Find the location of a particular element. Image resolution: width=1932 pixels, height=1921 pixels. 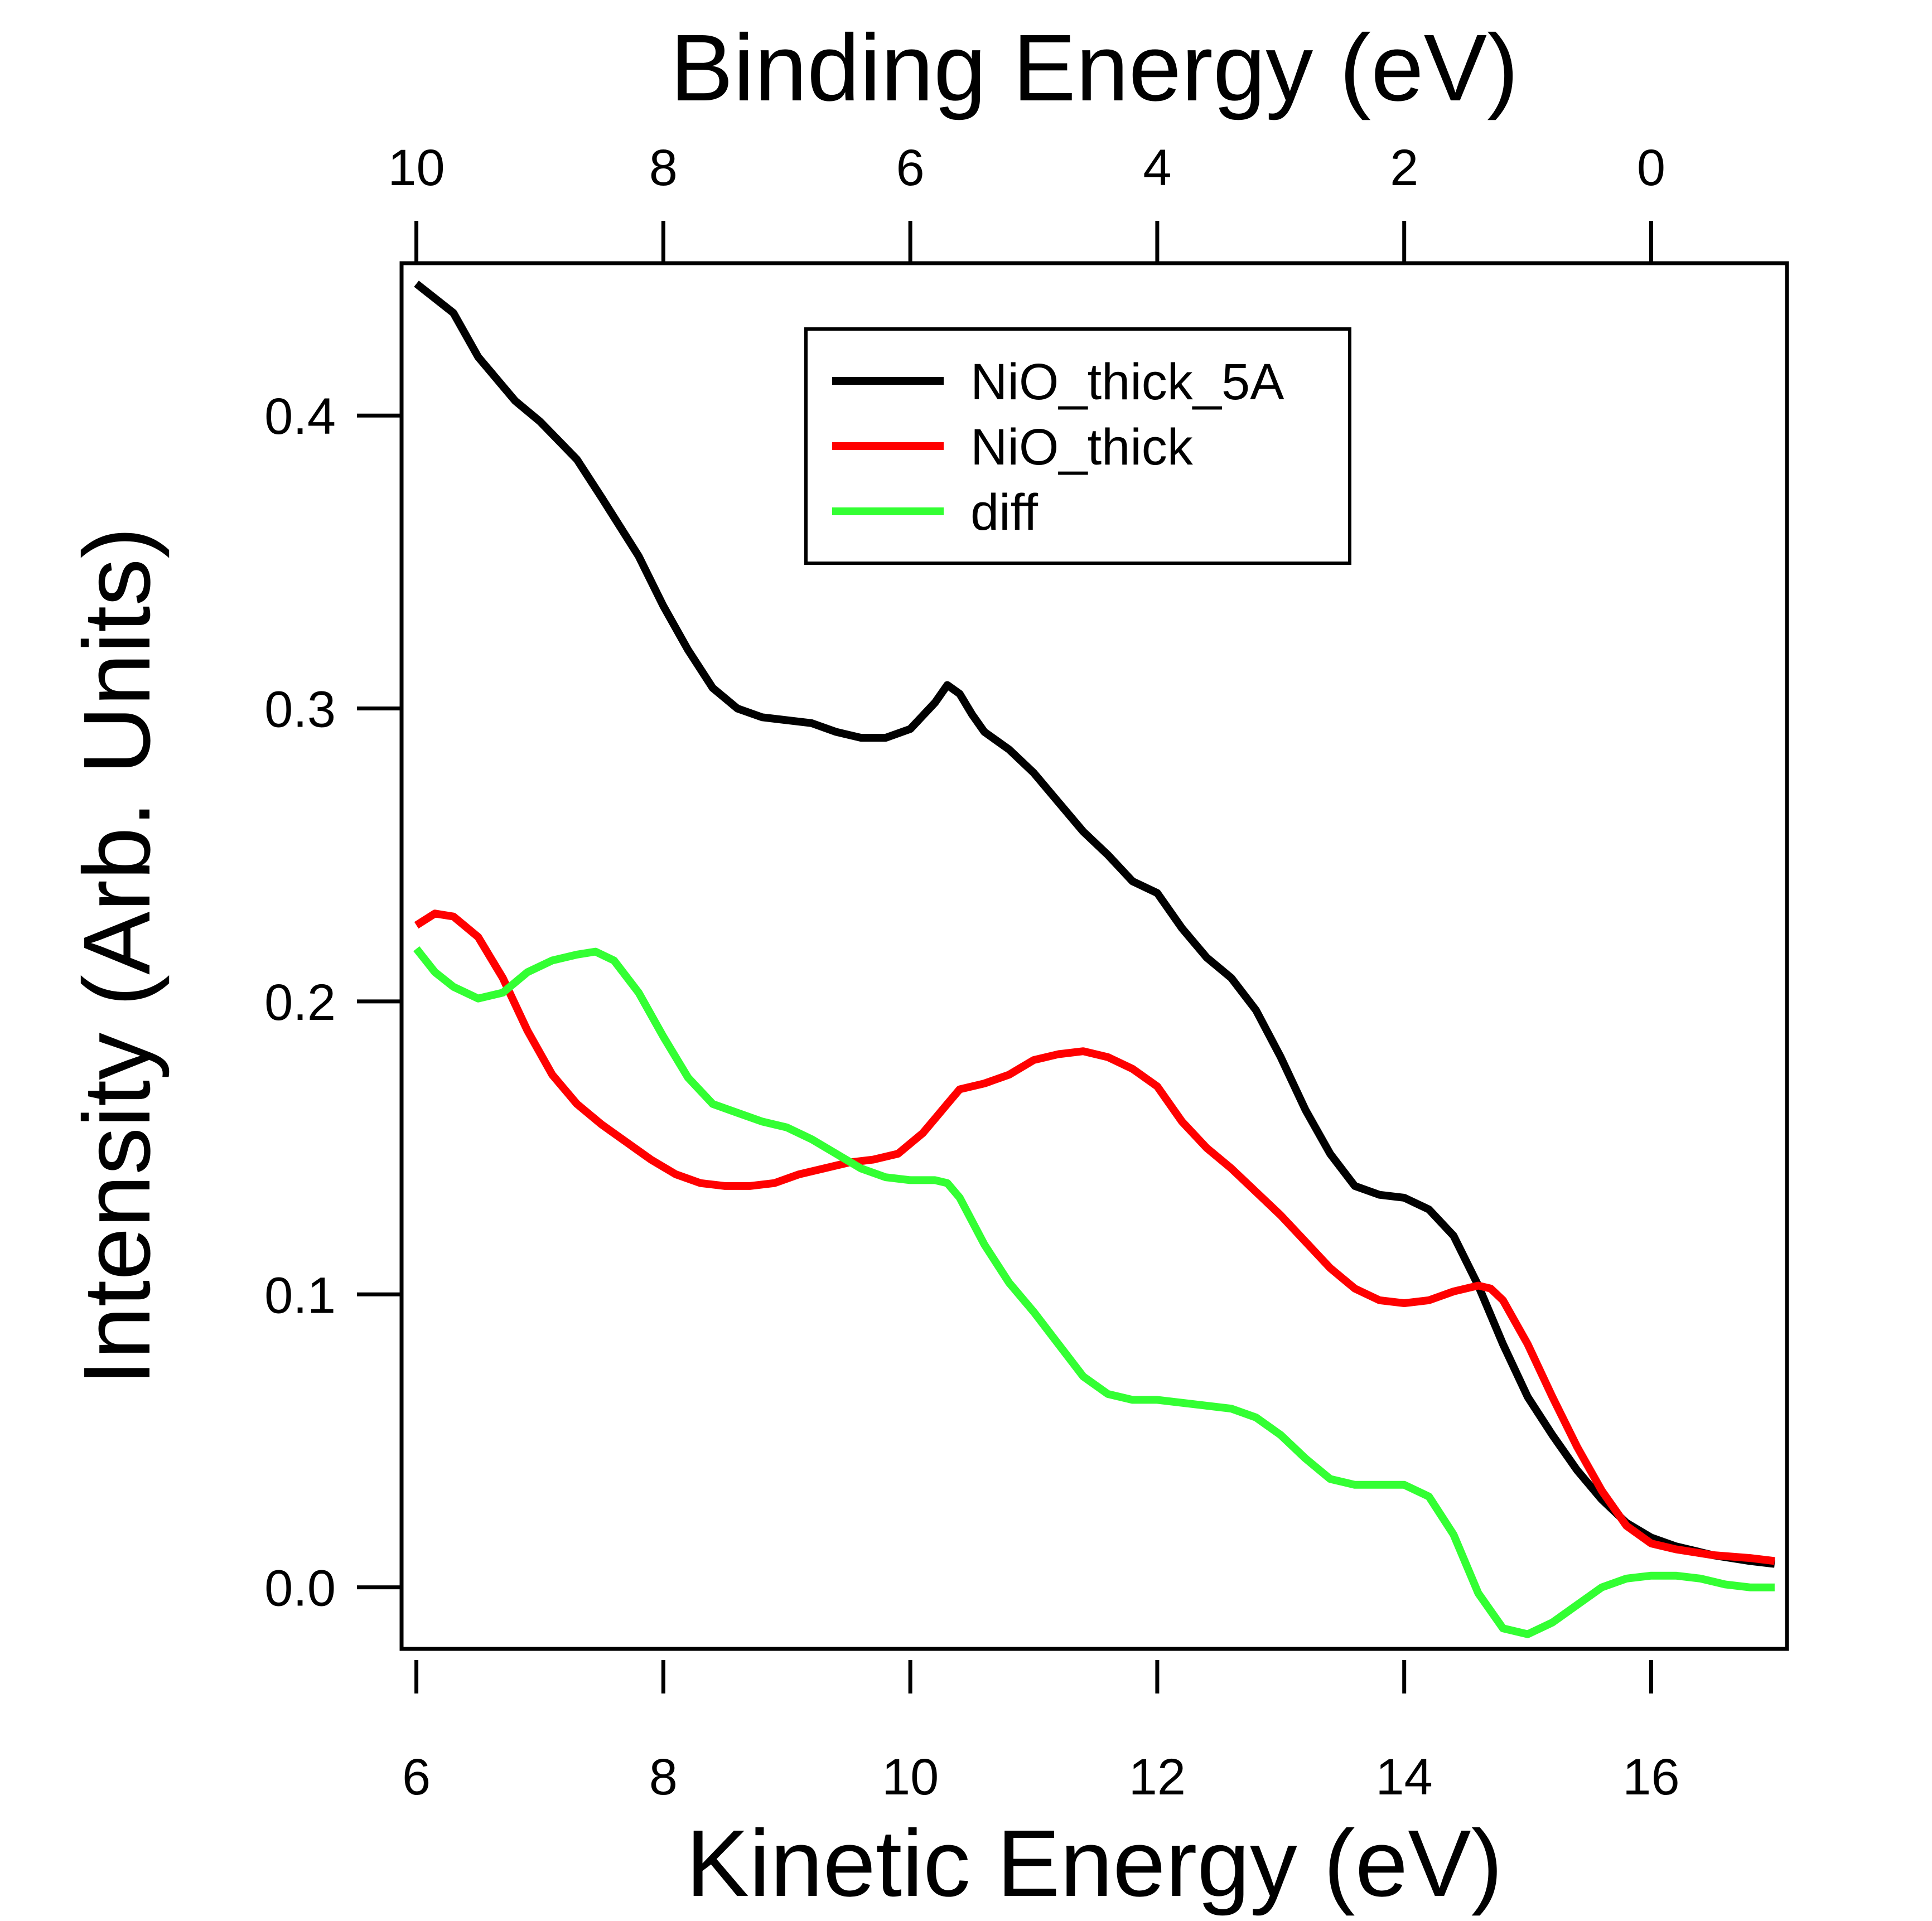

y-tick-label: 0.4 is located at coordinates (300, 416).